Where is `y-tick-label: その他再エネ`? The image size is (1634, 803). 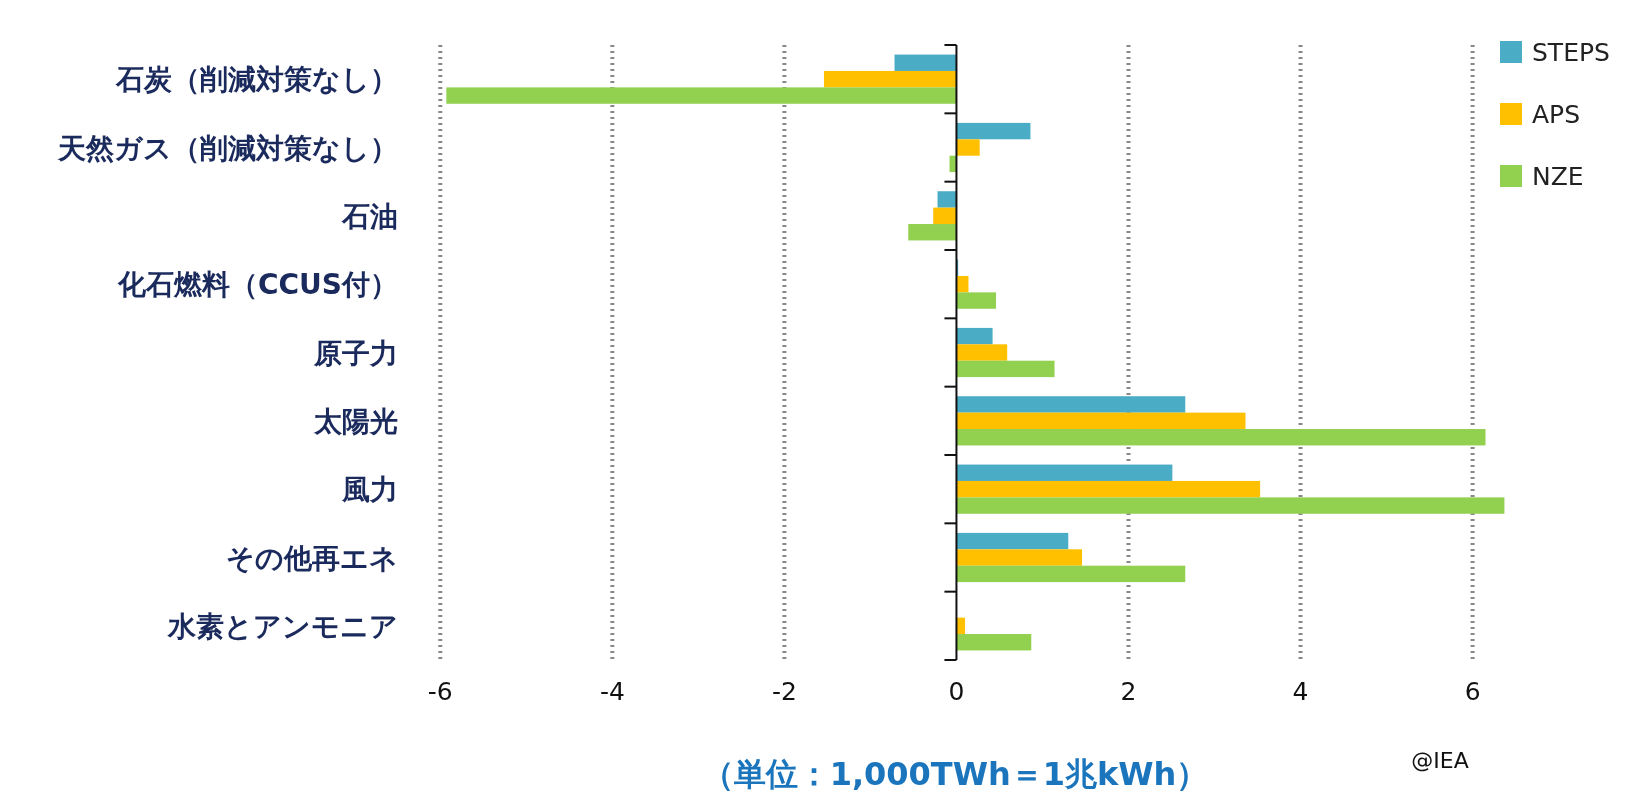 y-tick-label: その他再エネ is located at coordinates (312, 558).